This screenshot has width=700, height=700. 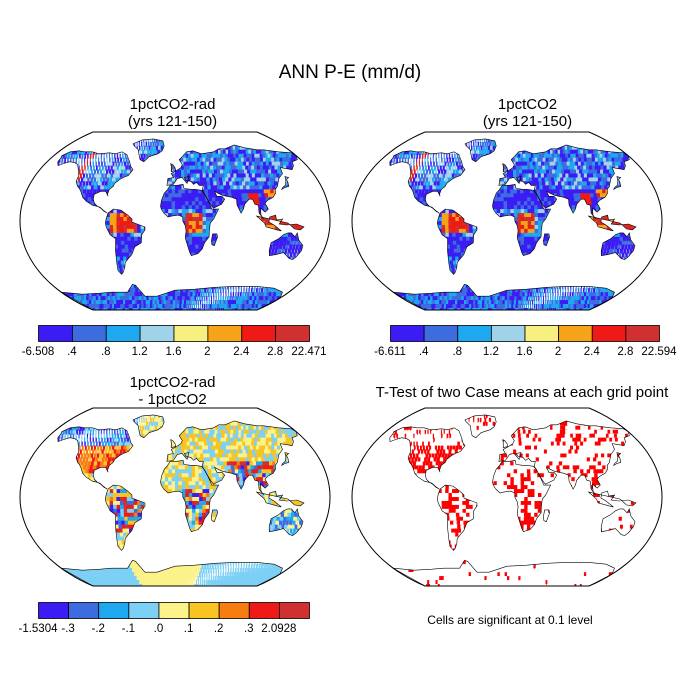 What do you see at coordinates (172, 391) in the screenshot?
I see `panel-title-difference: 1pctCO2-rad - 1pctCO2` at bounding box center [172, 391].